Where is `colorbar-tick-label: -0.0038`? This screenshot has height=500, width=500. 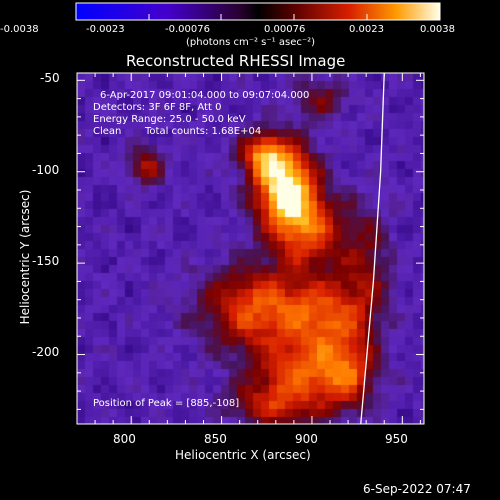
colorbar-tick-label: -0.0038 is located at coordinates (19, 29).